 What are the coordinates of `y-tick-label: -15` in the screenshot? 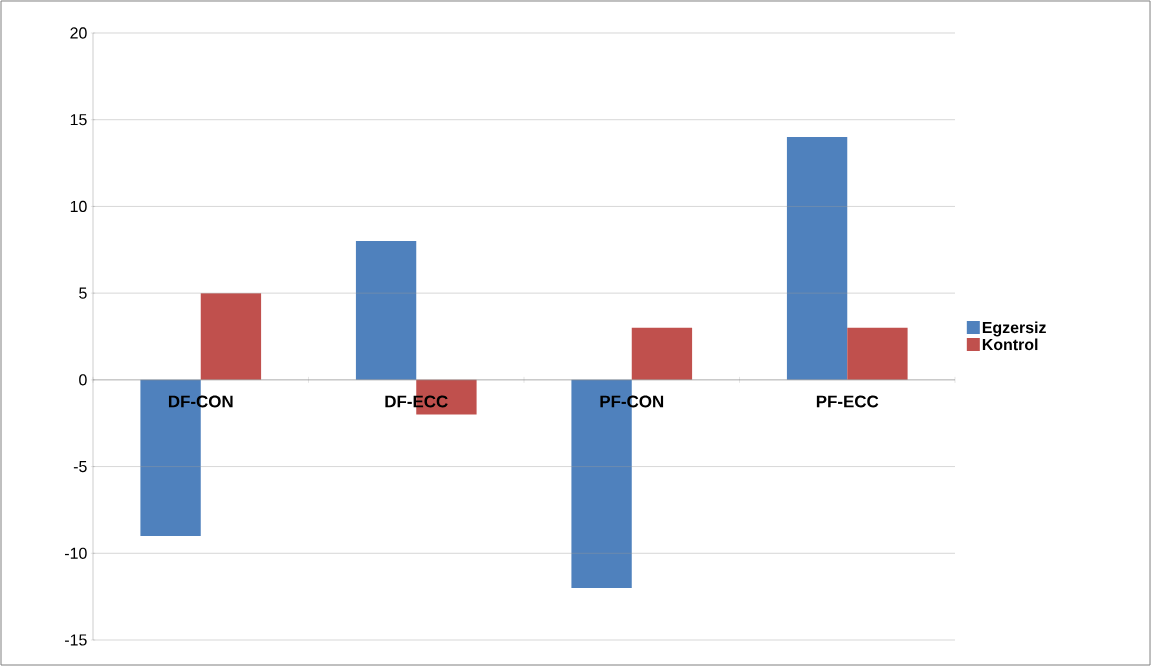 It's located at (76, 640).